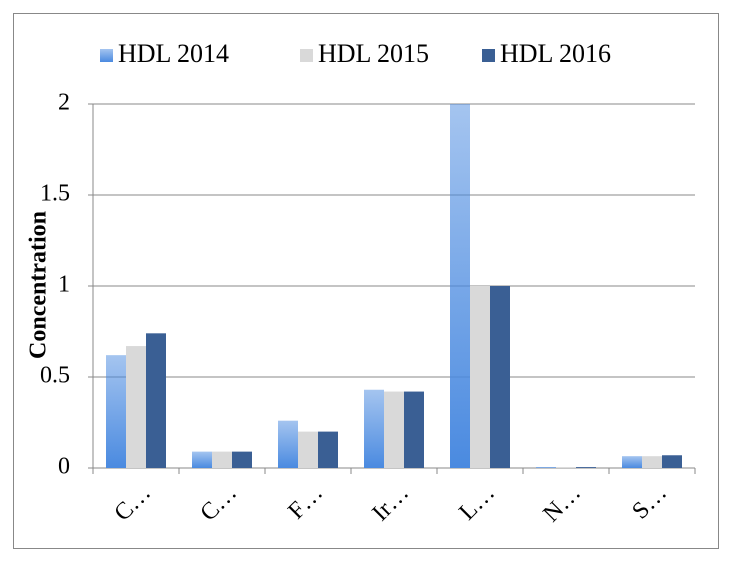  Describe the element at coordinates (64, 285) in the screenshot. I see `y-tick-label: 1` at that location.